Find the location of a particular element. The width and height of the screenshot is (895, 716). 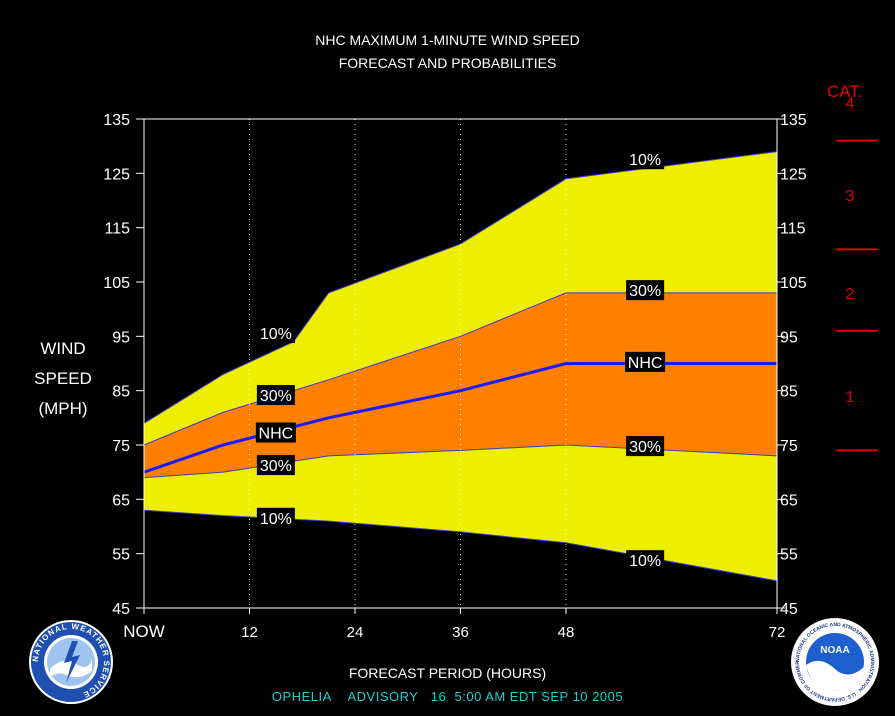

band-label-7: NHC is located at coordinates (645, 361).